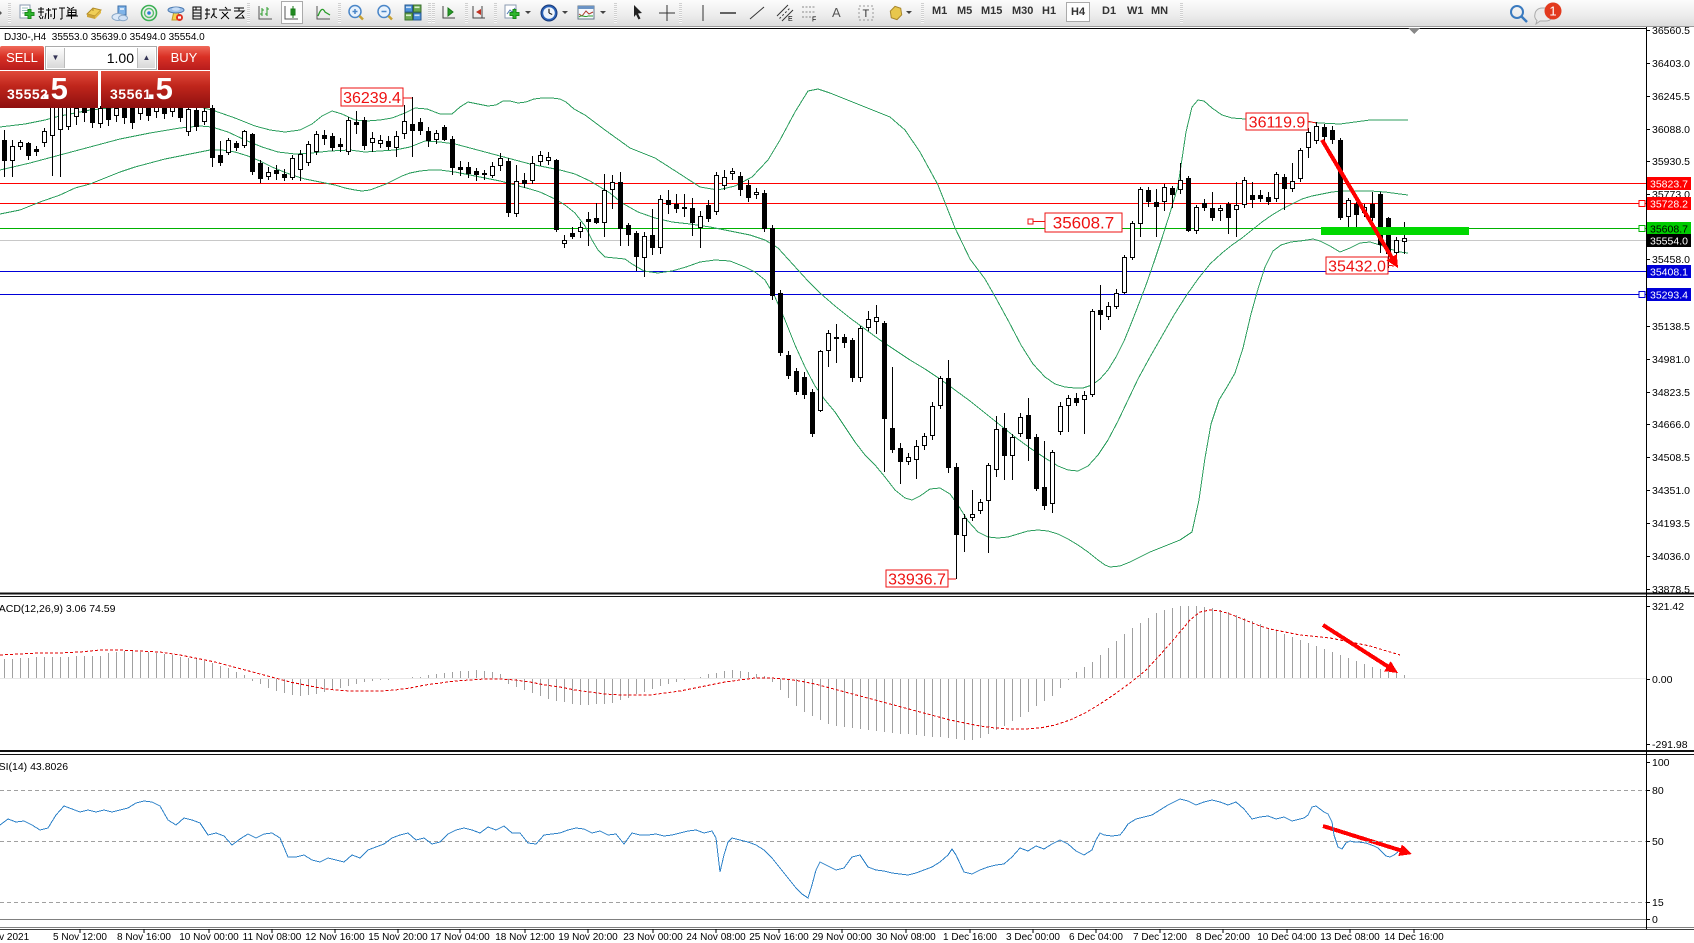 Image resolution: width=1694 pixels, height=943 pixels. Describe the element at coordinates (1671, 524) in the screenshot. I see `svg-text: 34193.5` at that location.